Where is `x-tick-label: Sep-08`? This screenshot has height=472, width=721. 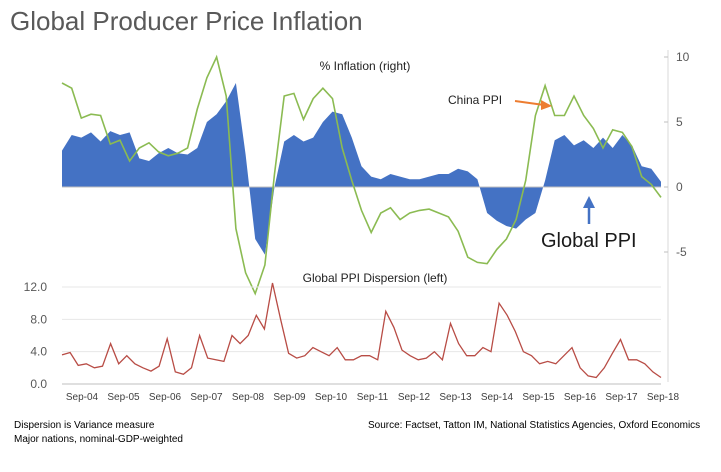
x-tick-label: Sep-08 is located at coordinates (248, 397).